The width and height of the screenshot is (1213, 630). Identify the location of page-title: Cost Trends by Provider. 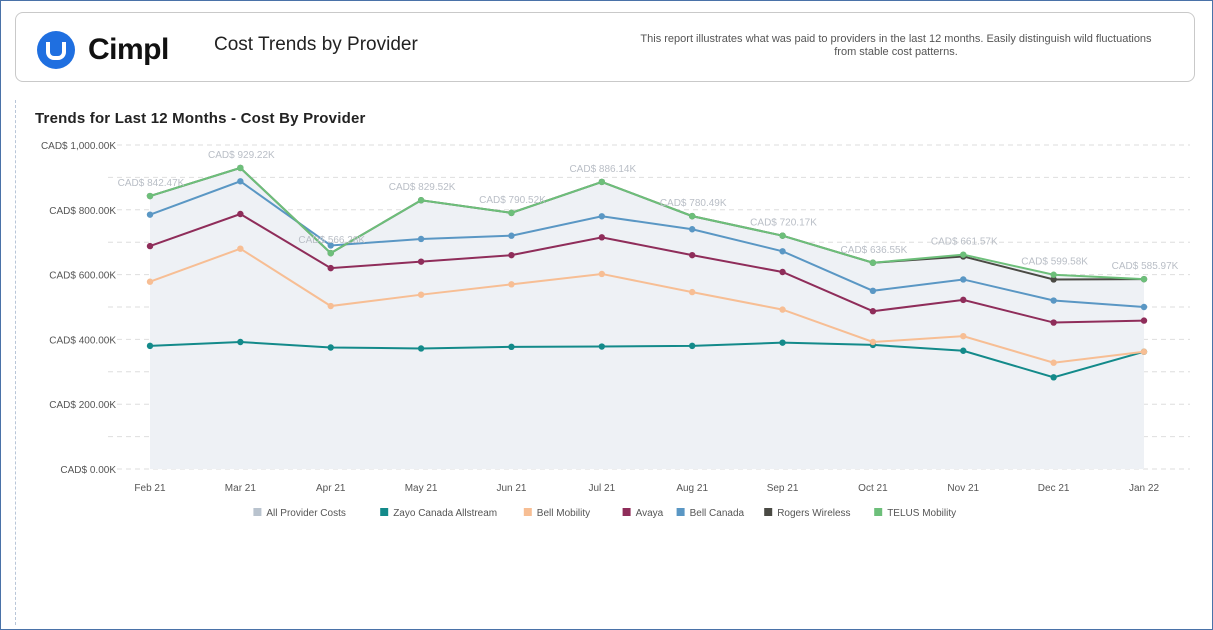
(316, 44).